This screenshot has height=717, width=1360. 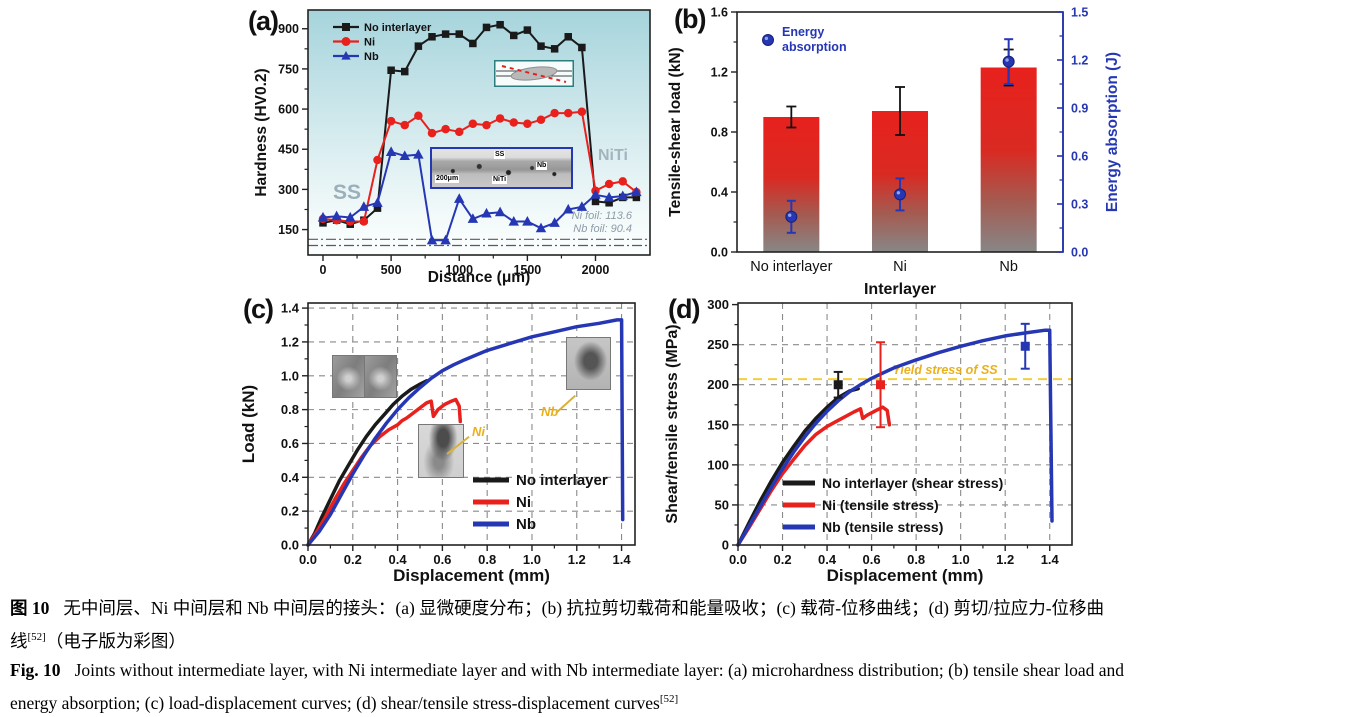 What do you see at coordinates (30, 608) in the screenshot?
I see `caption-cn-tag: 图 10` at bounding box center [30, 608].